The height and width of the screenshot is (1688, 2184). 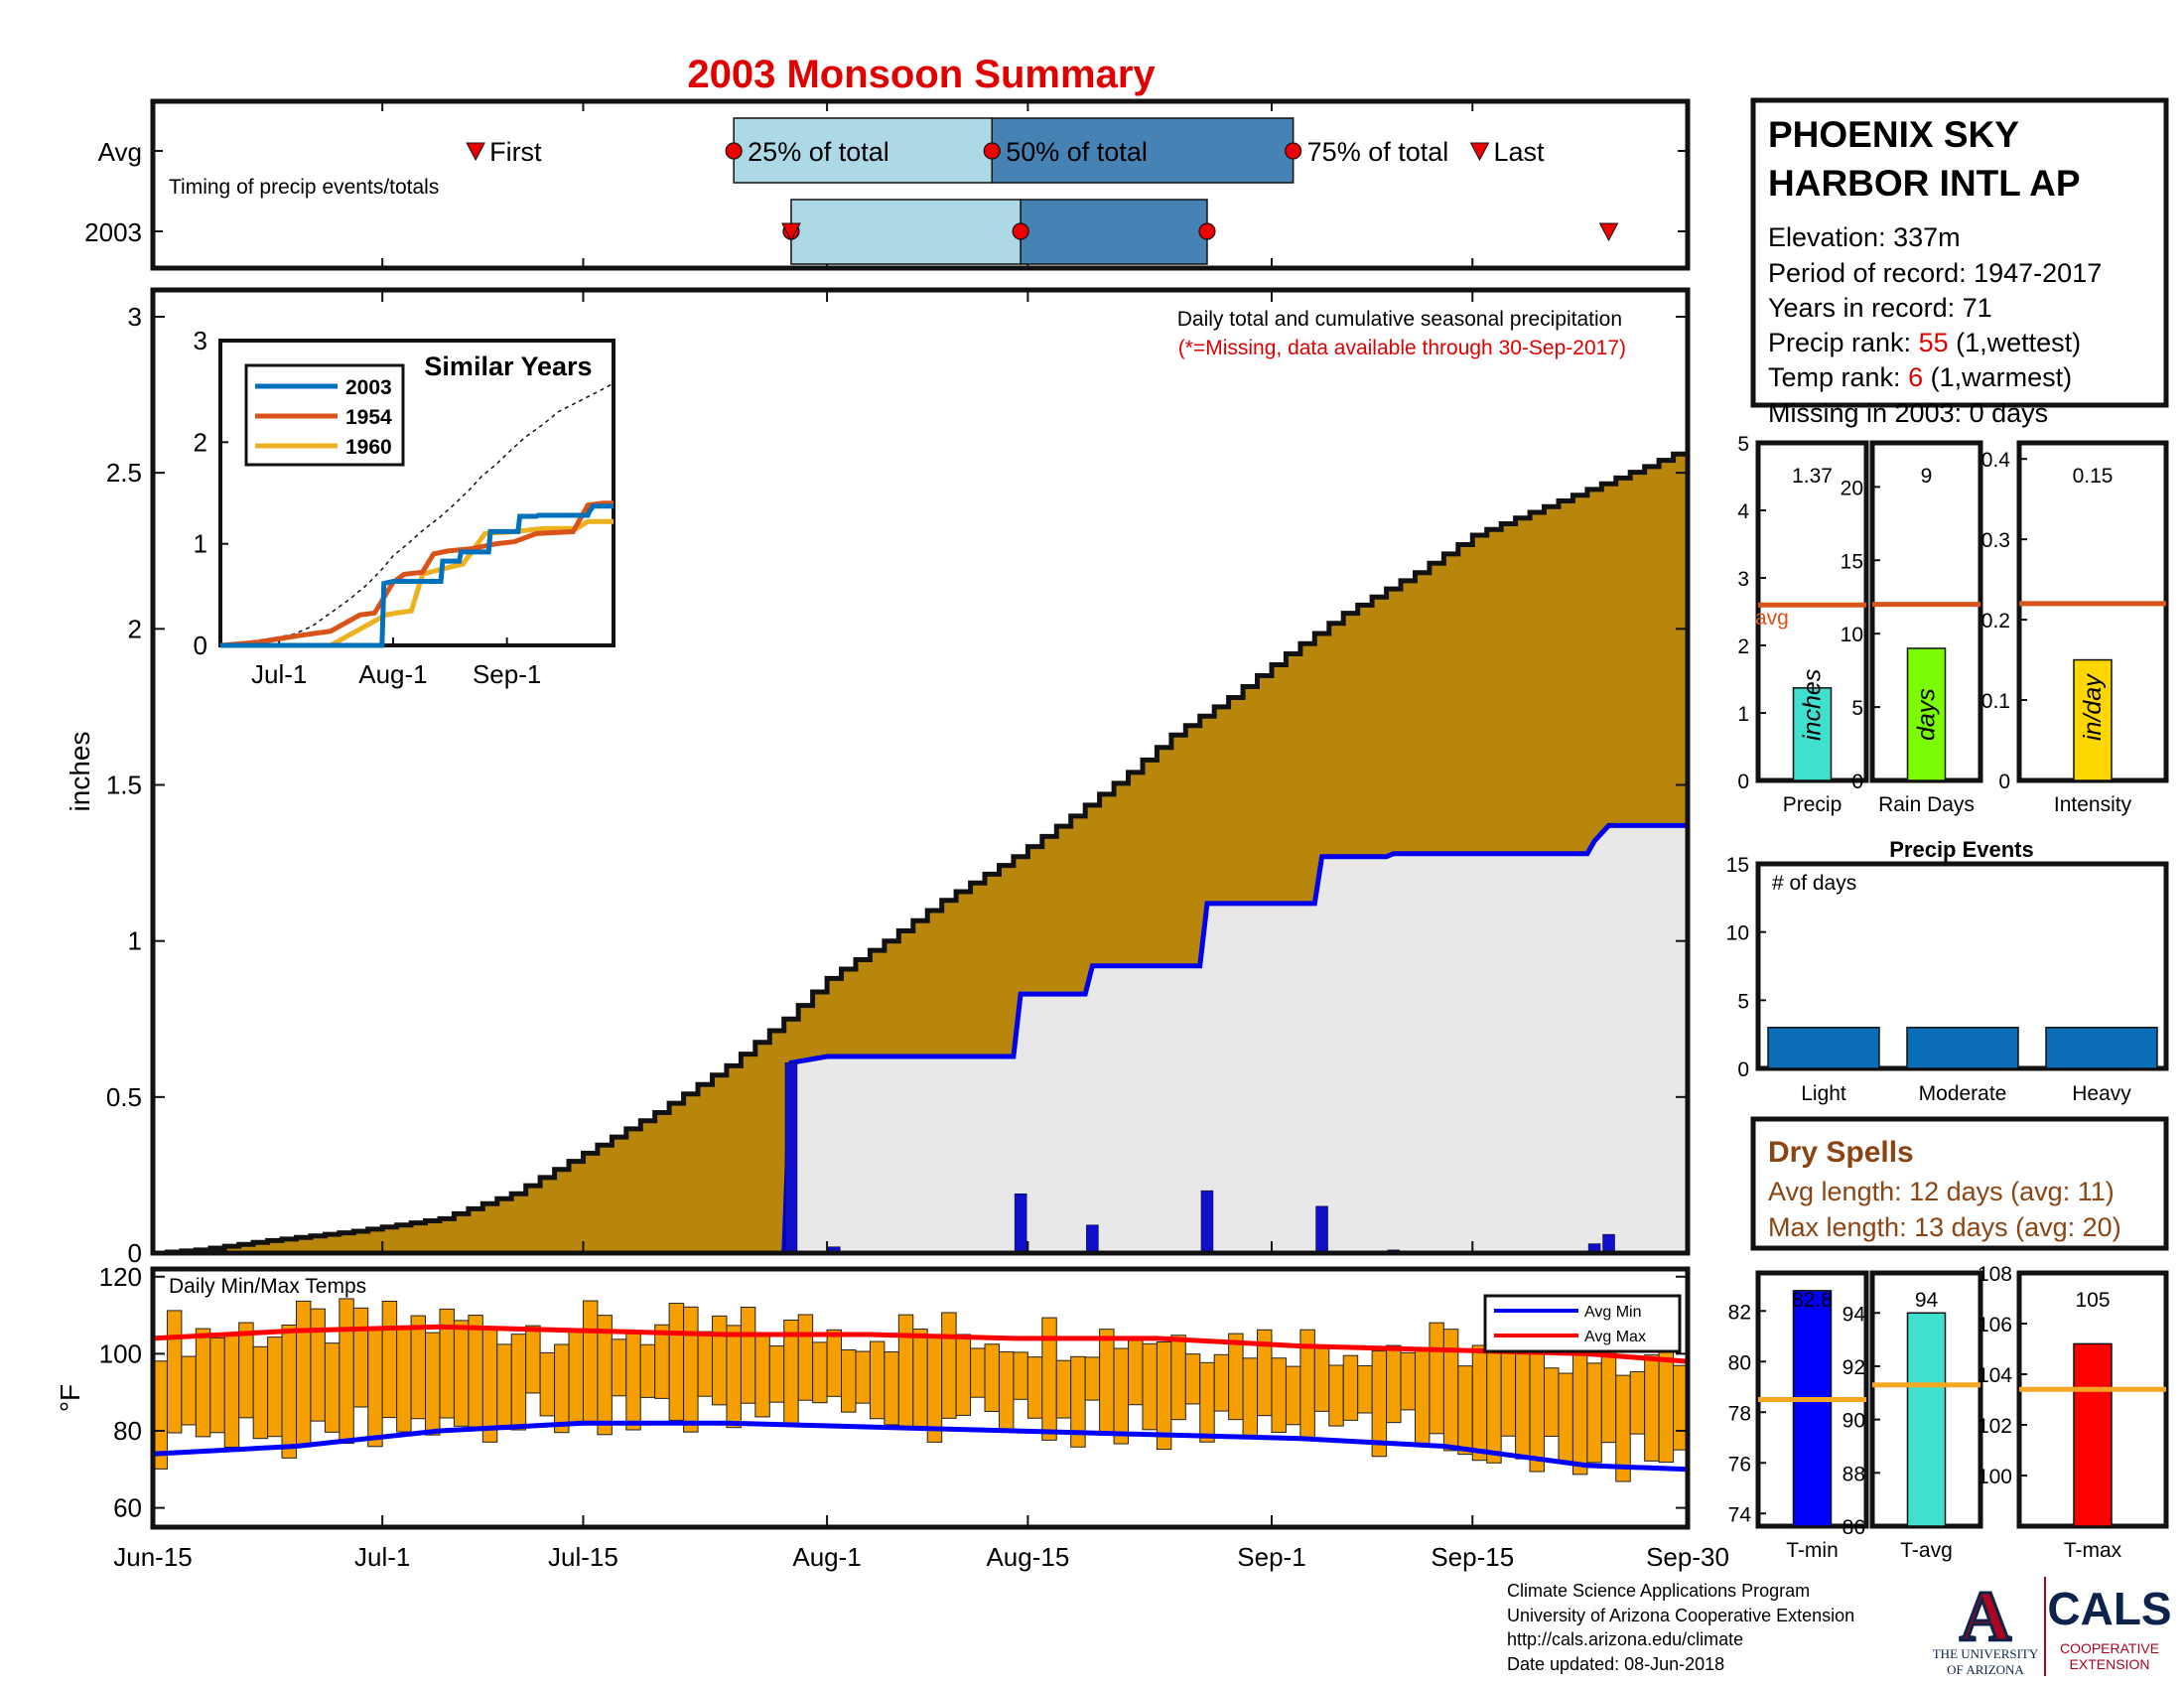 What do you see at coordinates (1854, 1367) in the screenshot?
I see `tempbar-ytick-label: 92` at bounding box center [1854, 1367].